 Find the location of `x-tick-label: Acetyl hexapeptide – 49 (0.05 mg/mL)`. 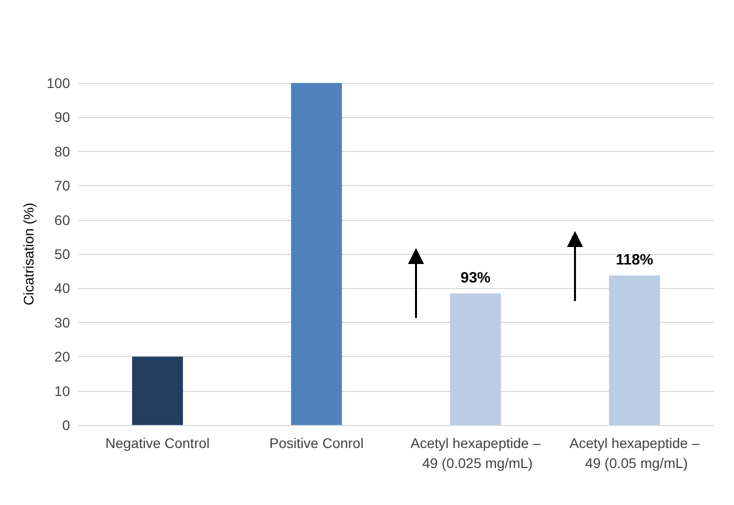

x-tick-label: Acetyl hexapeptide – 49 (0.05 mg/mL) is located at coordinates (635, 453).